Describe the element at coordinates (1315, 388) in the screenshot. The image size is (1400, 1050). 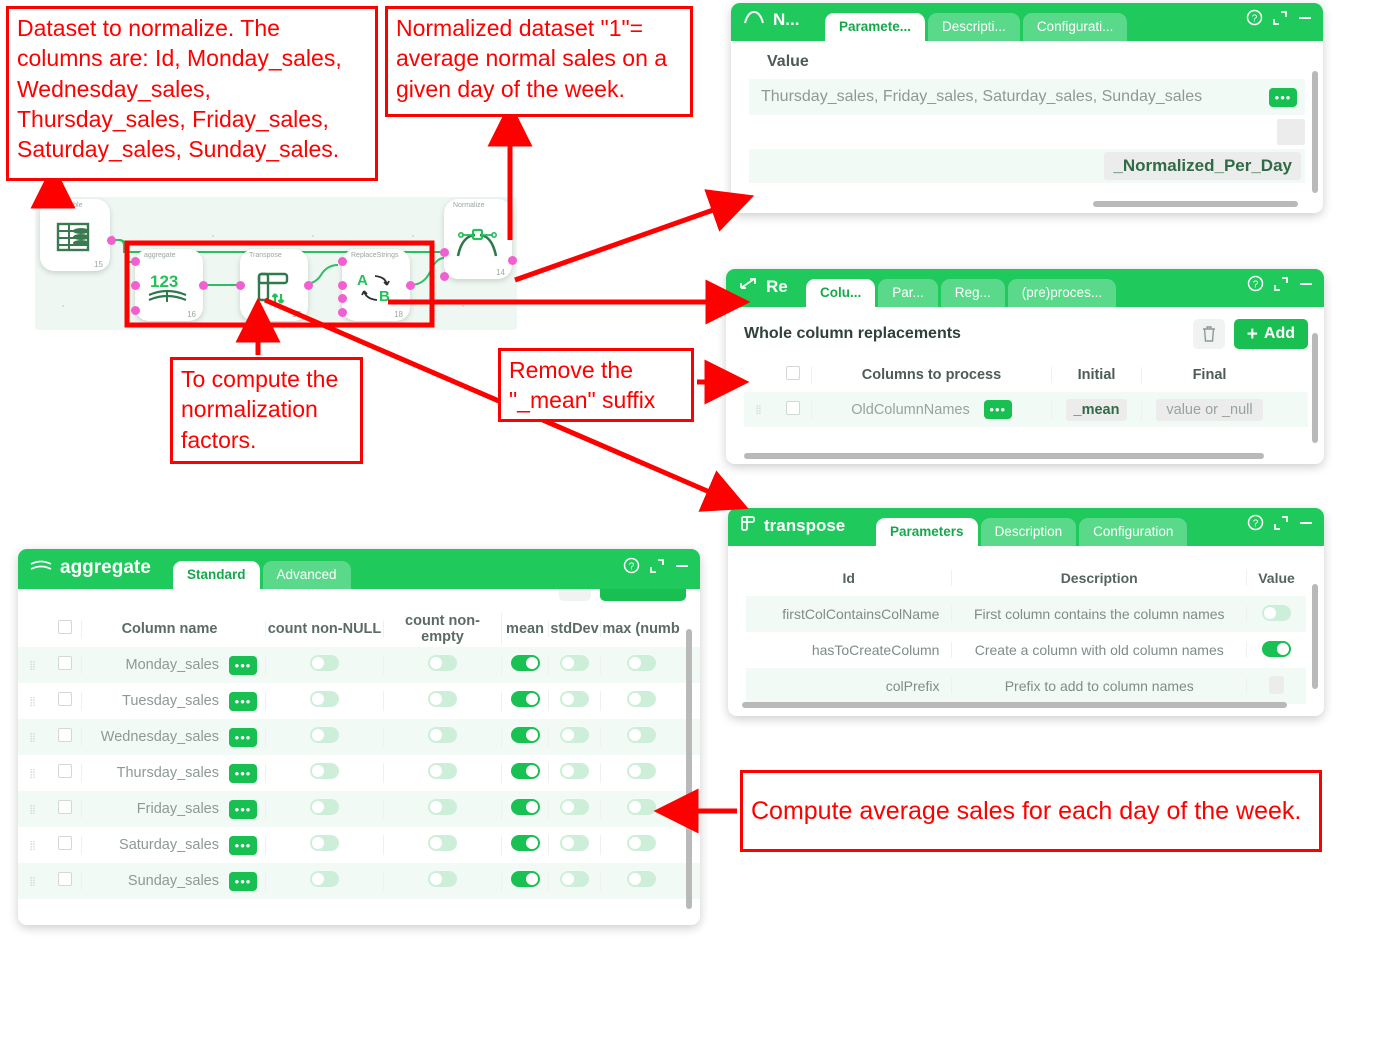
I see `replace-vertical-scrollbar` at that location.